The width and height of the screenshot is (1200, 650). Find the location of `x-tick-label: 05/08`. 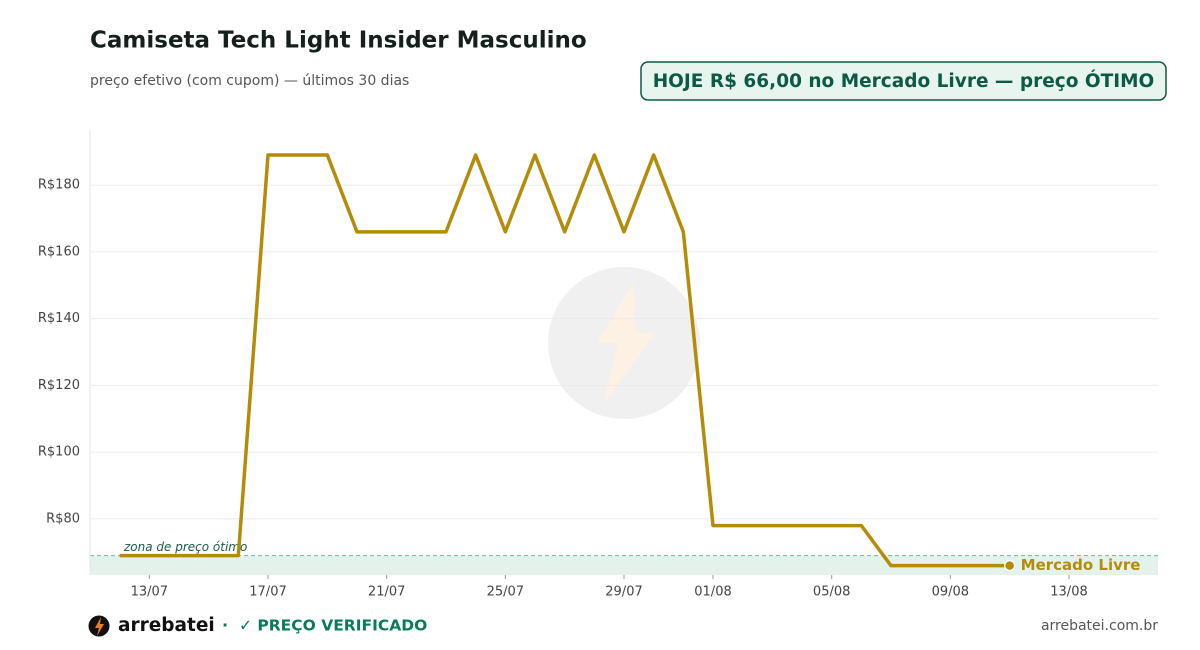

x-tick-label: 05/08 is located at coordinates (831, 592).